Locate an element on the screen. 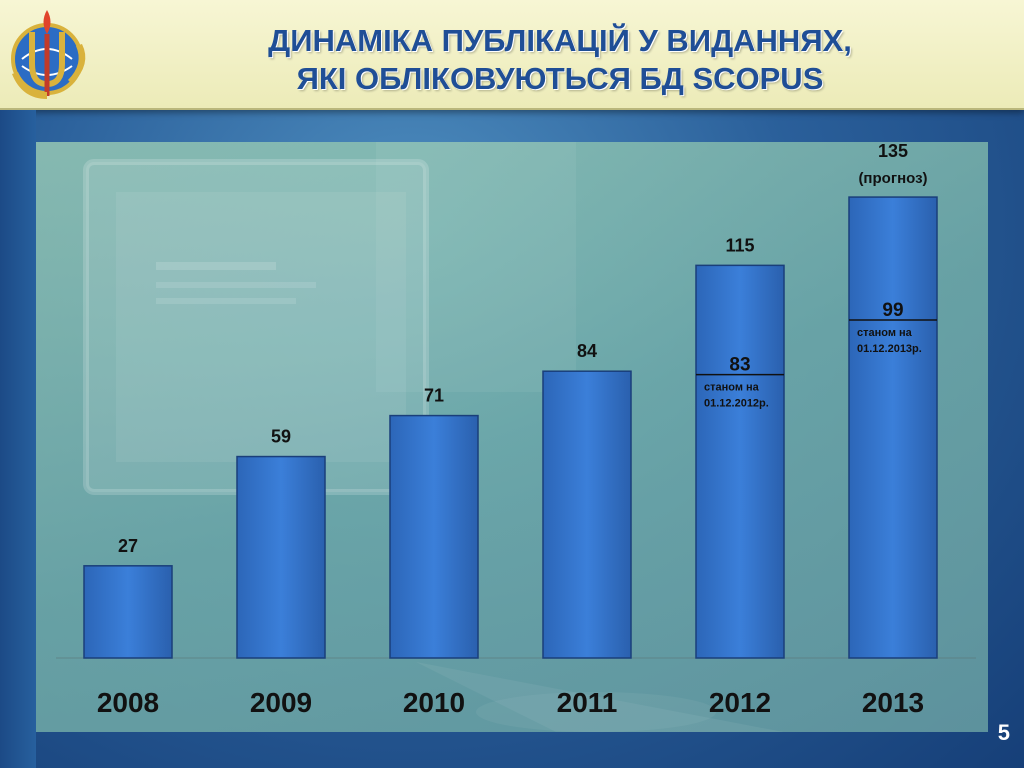 The image size is (1024, 768). bar-2012 is located at coordinates (740, 461).